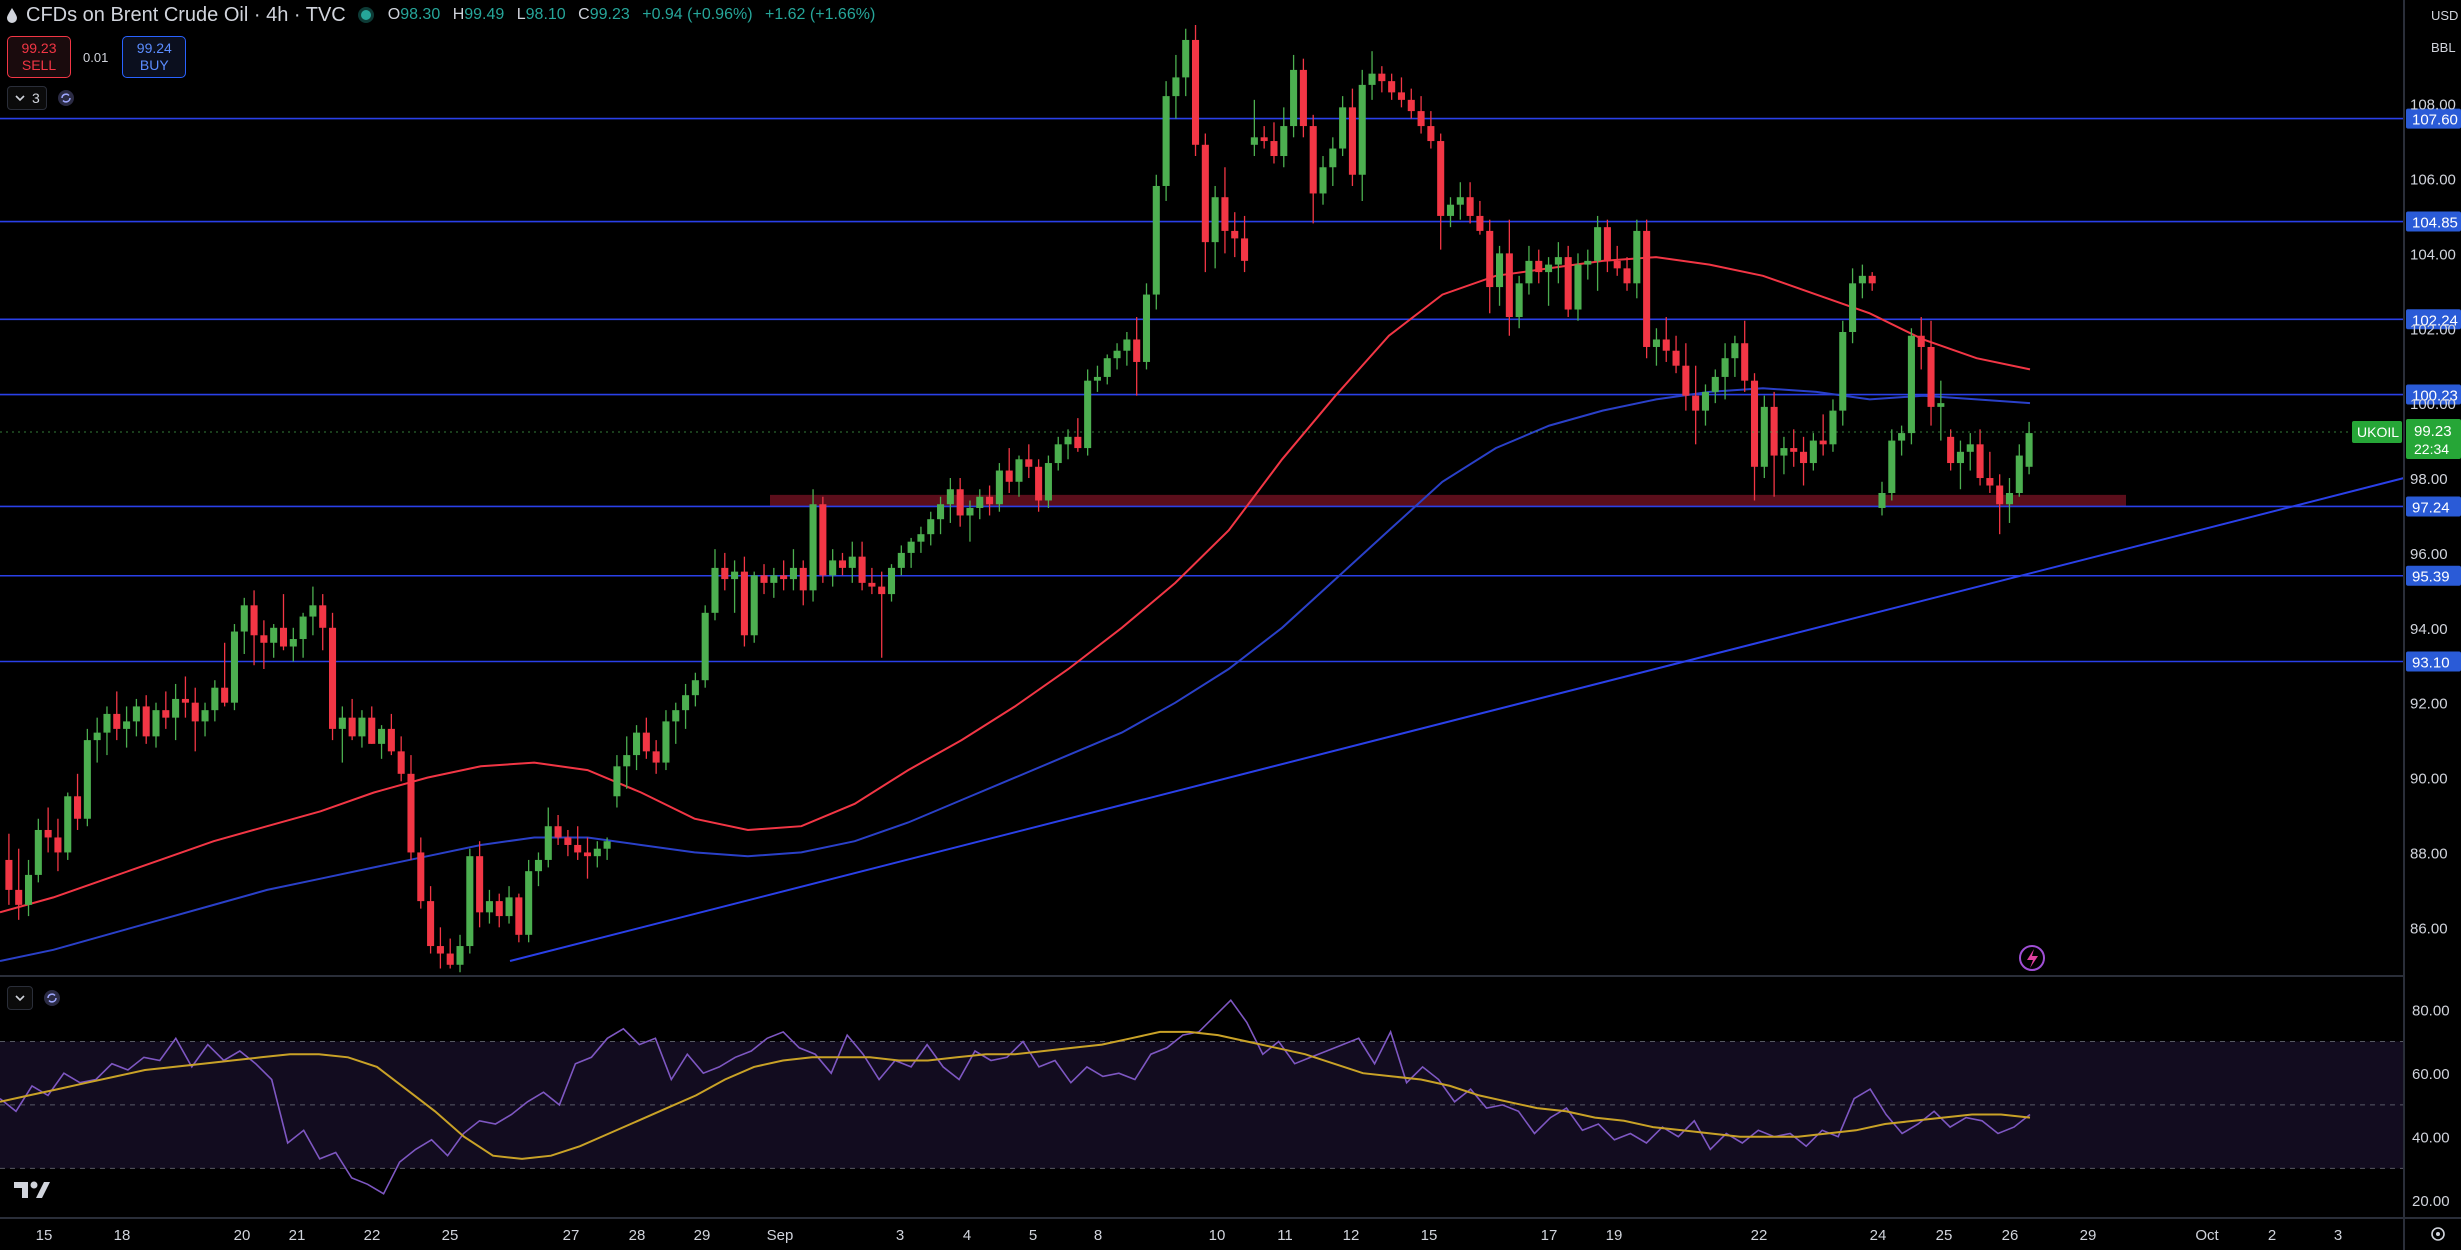 The image size is (2461, 1250). What do you see at coordinates (2032, 958) in the screenshot?
I see `replay-icon` at bounding box center [2032, 958].